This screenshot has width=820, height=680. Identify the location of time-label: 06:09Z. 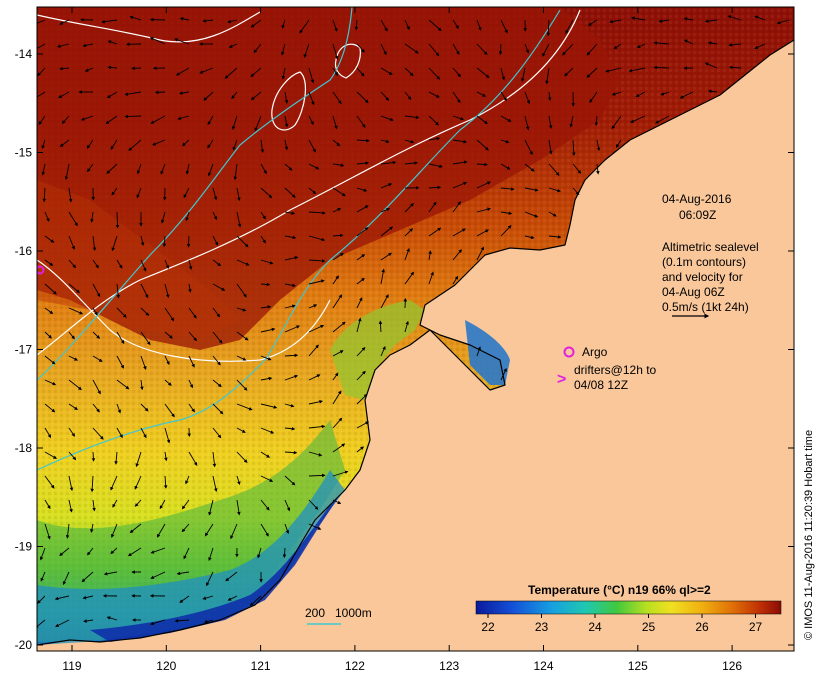
(697, 215).